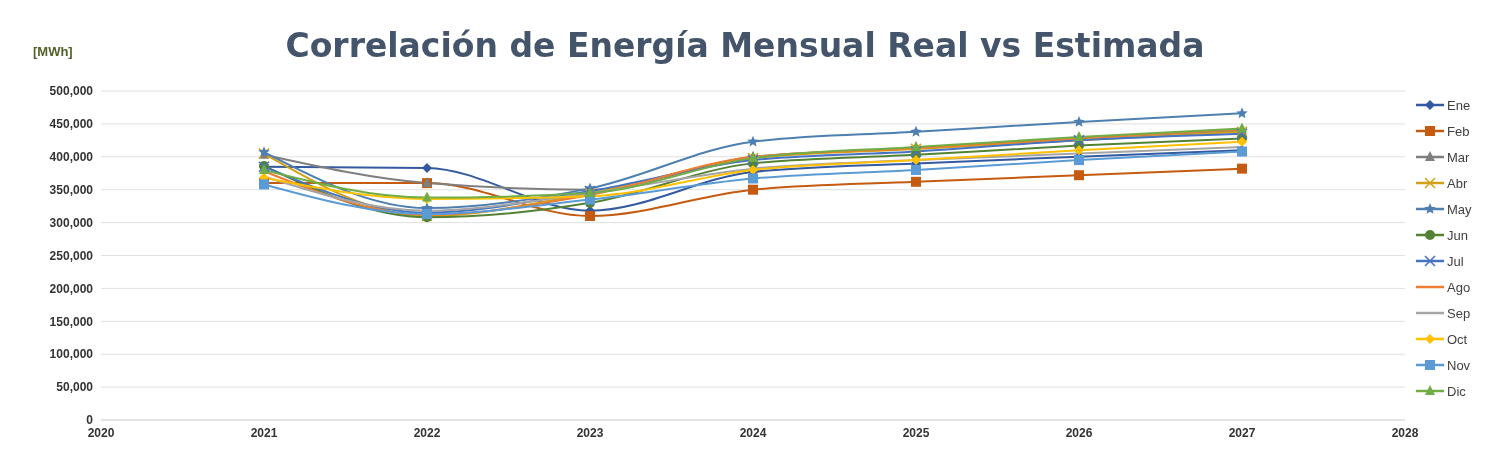  What do you see at coordinates (1456, 391) in the screenshot?
I see `legend-label: Dic` at bounding box center [1456, 391].